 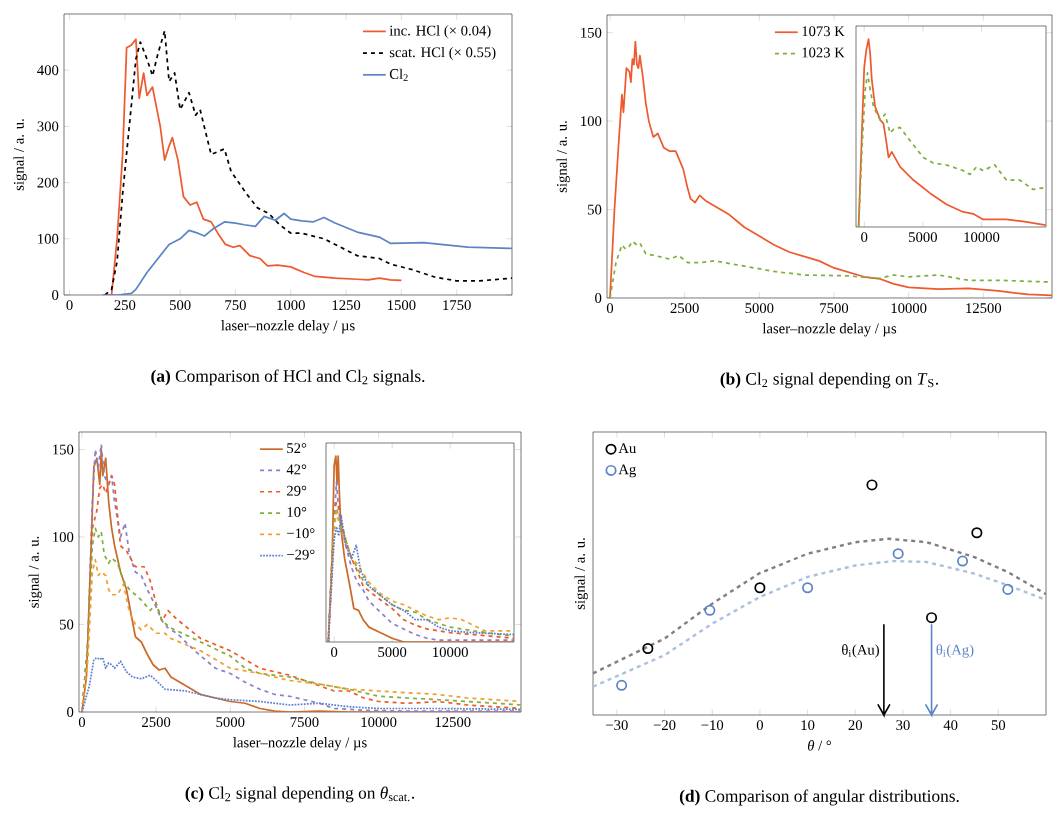 What do you see at coordinates (402, 305) in the screenshot?
I see `x-tick-label: 1500` at bounding box center [402, 305].